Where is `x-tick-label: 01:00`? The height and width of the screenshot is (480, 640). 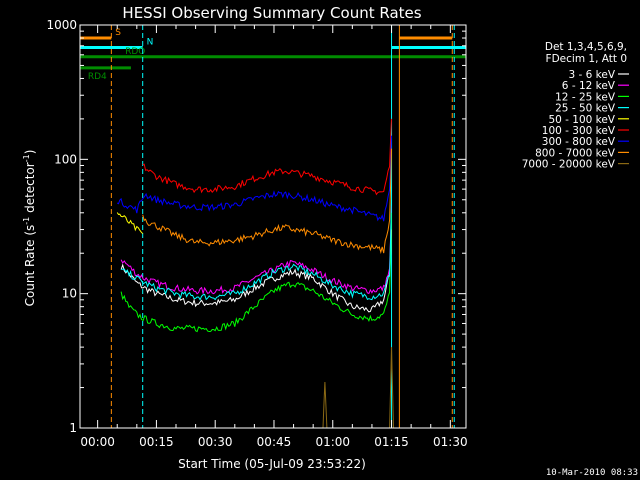
x-tick-label: 01:00 is located at coordinates (332, 442).